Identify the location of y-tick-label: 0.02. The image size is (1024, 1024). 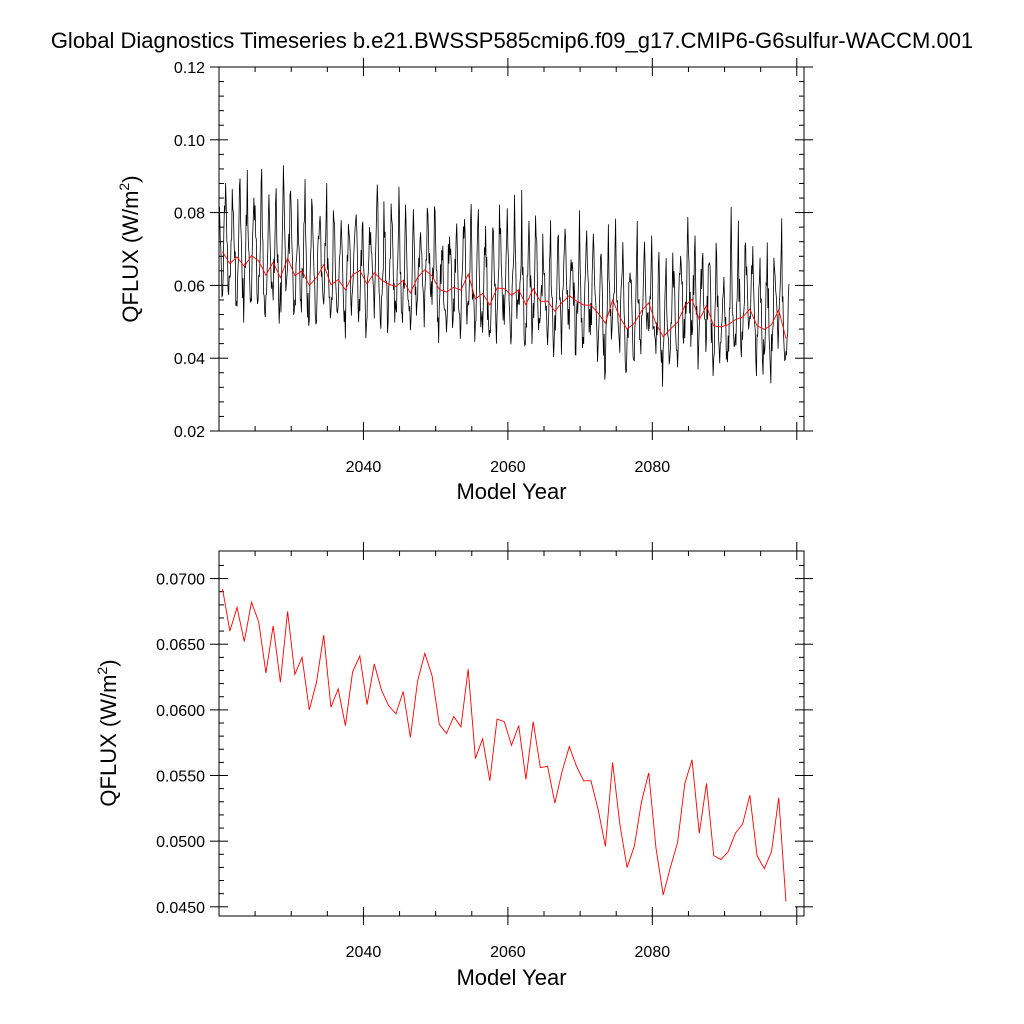
(189, 432).